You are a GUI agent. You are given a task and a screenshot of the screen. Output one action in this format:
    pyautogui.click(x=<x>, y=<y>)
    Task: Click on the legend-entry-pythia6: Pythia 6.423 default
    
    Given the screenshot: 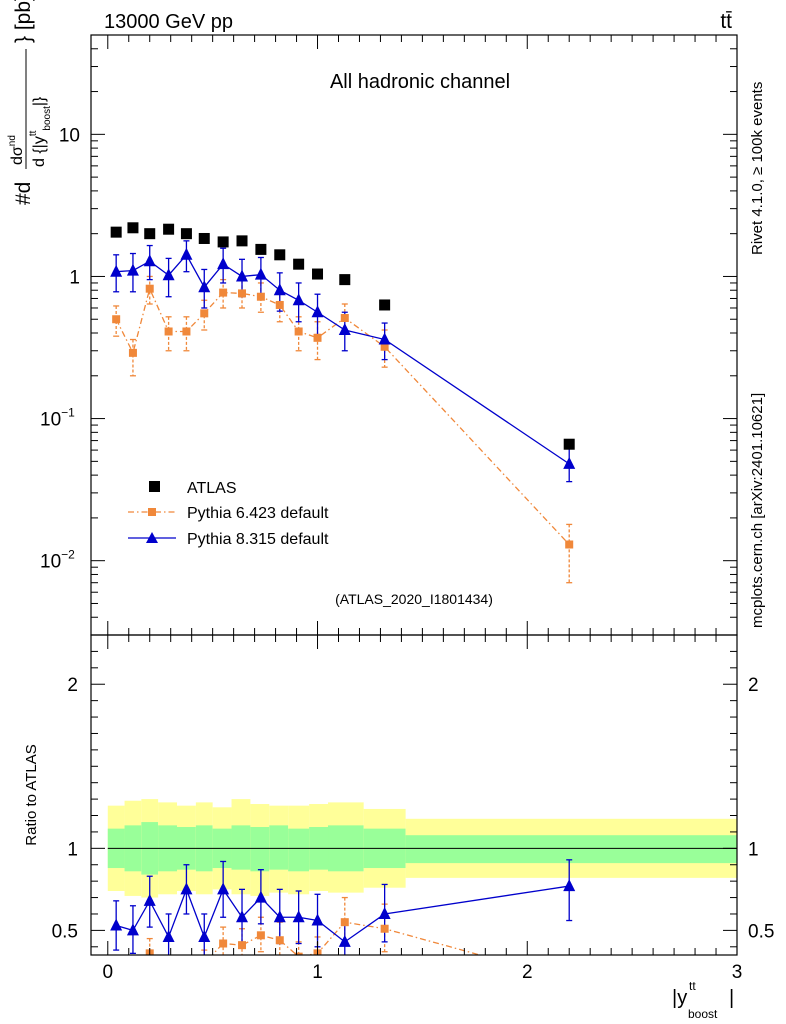 What is the action you would take?
    pyautogui.click(x=228, y=513)
    